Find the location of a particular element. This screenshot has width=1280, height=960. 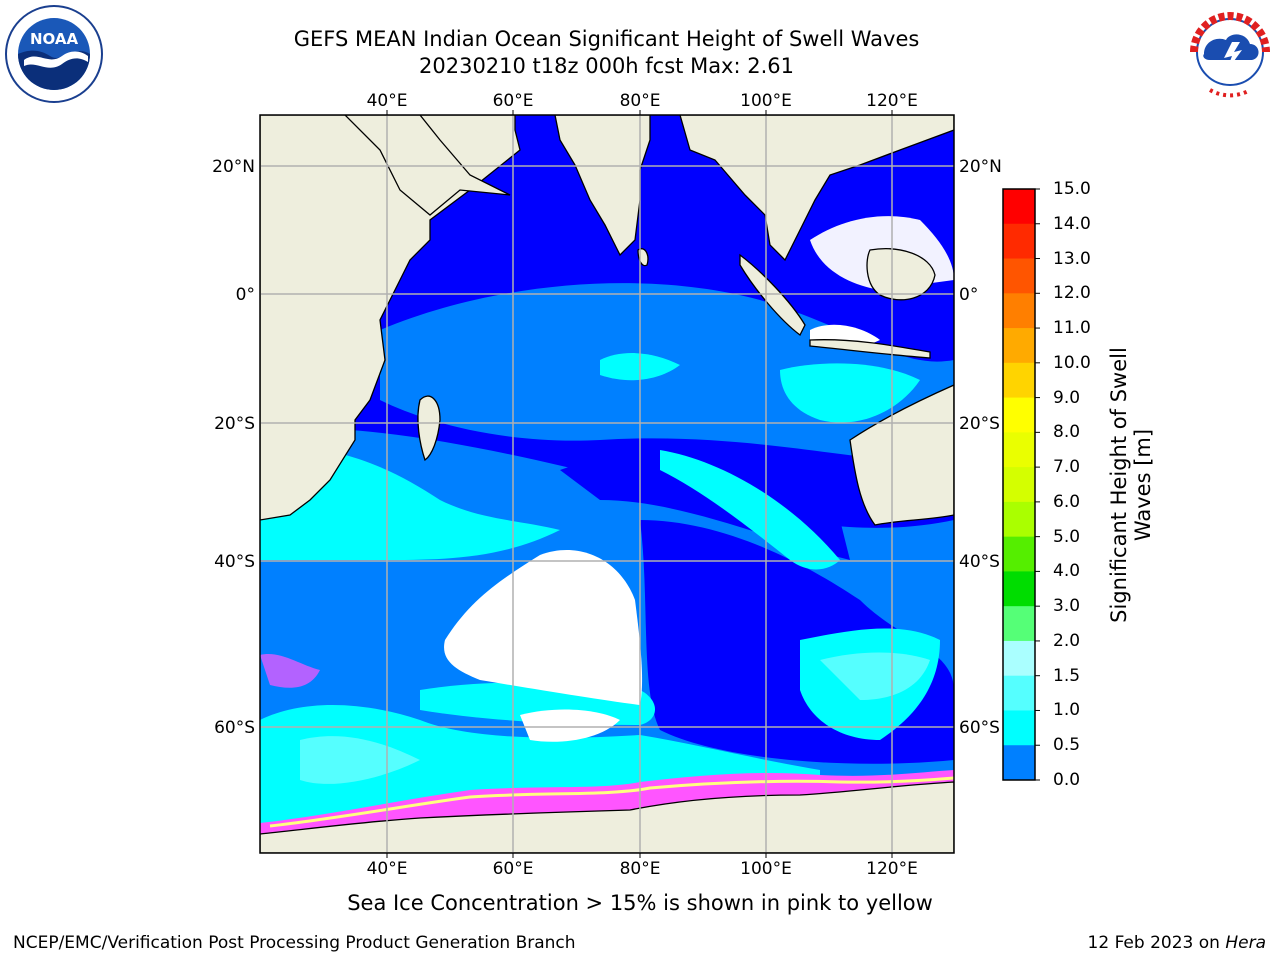

lat-tick-right-20n: 20°N is located at coordinates (980, 167).